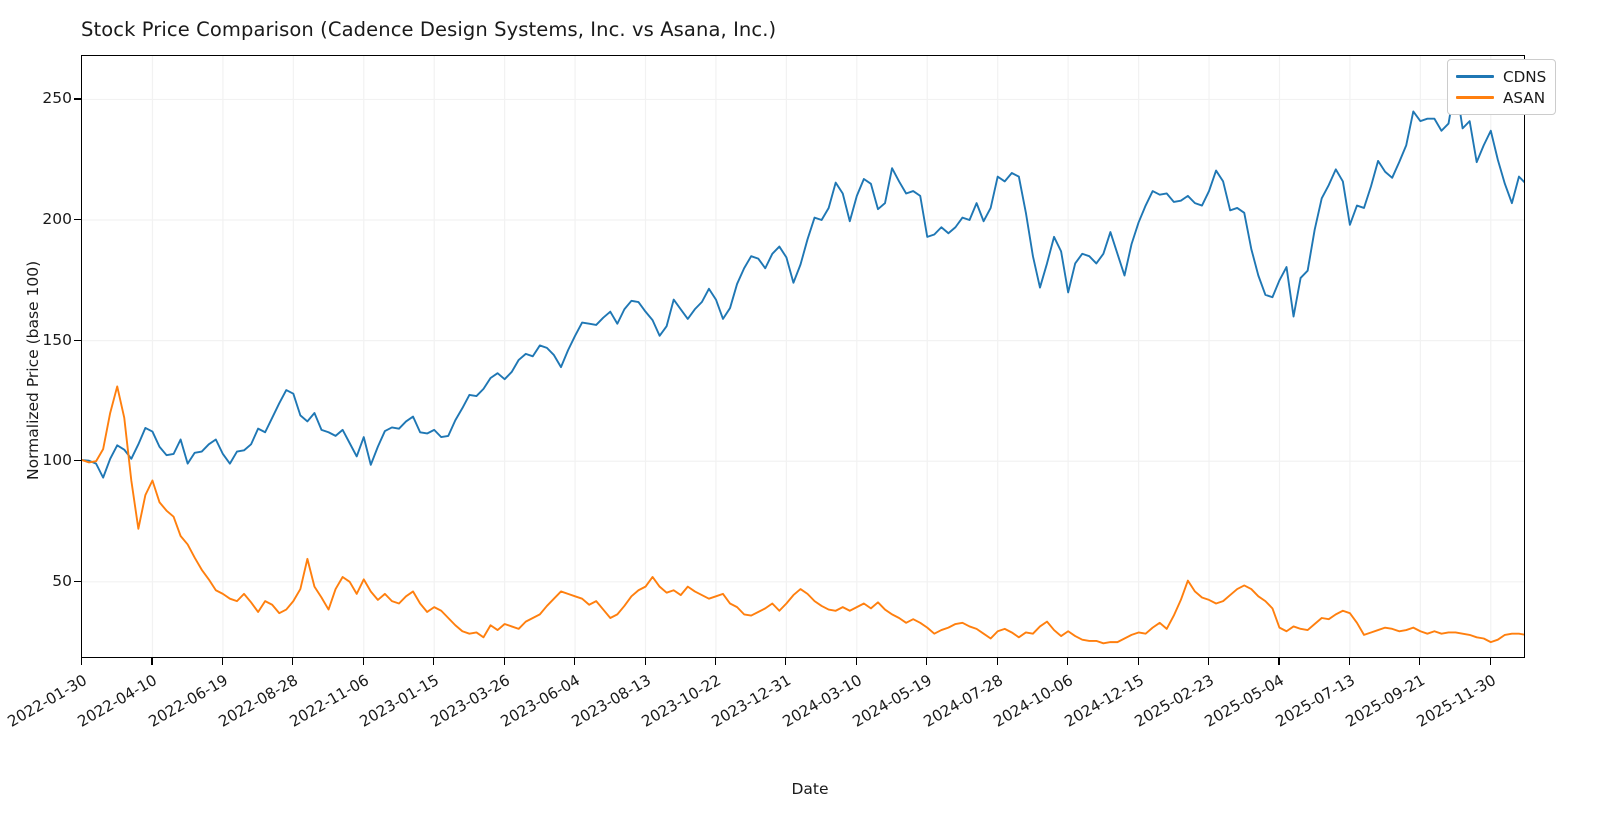 The width and height of the screenshot is (1620, 819). I want to click on legend-swatch-asan, so click(1475, 97).